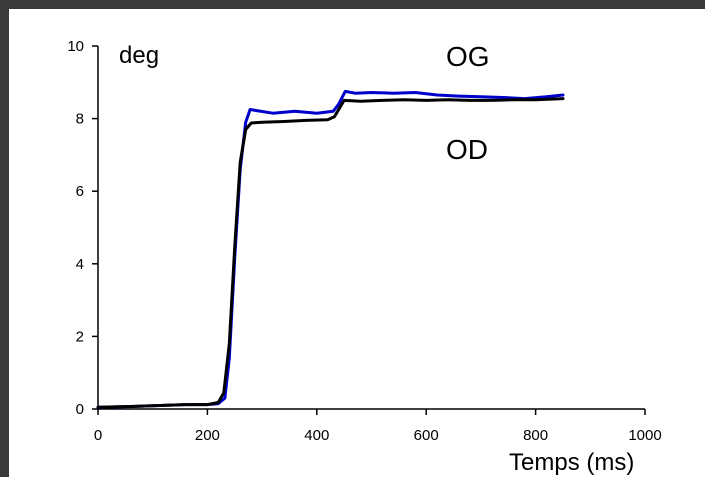 This screenshot has height=477, width=705. I want to click on x-ticks: 0 200 400 600 800 1000, so click(378, 426).